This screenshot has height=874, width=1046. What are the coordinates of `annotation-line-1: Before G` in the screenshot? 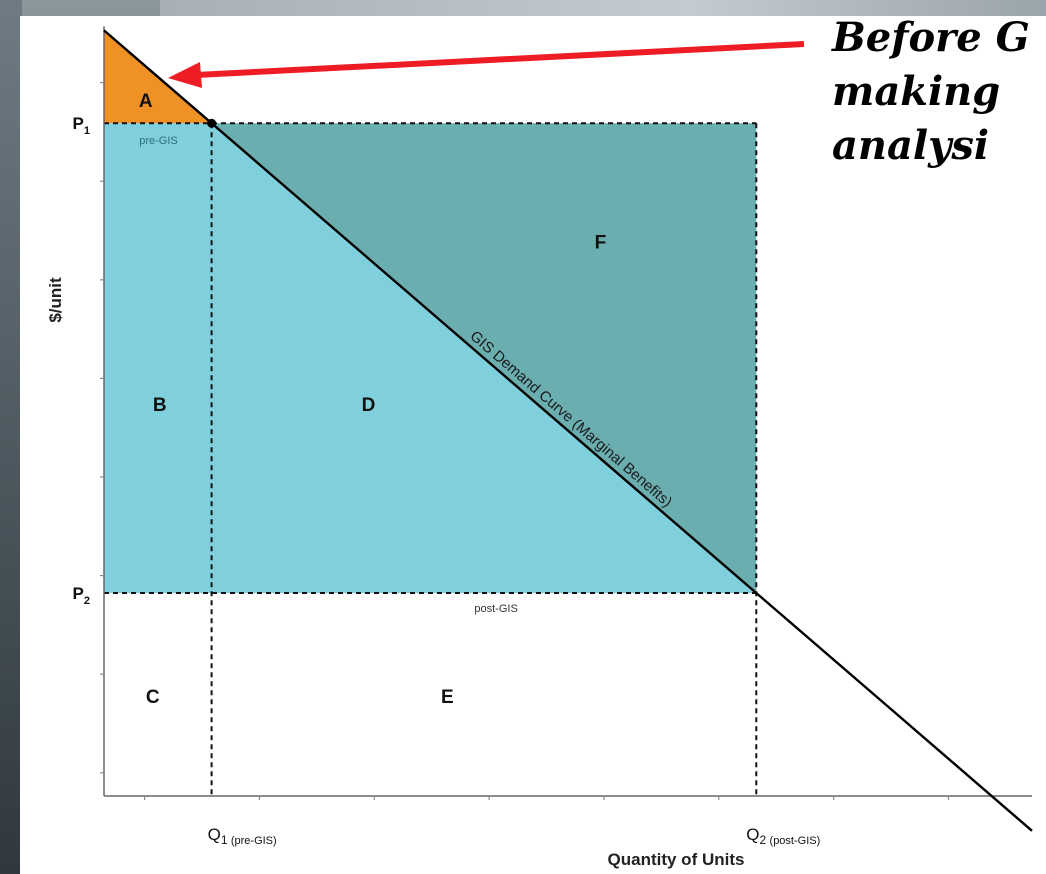 It's located at (931, 37).